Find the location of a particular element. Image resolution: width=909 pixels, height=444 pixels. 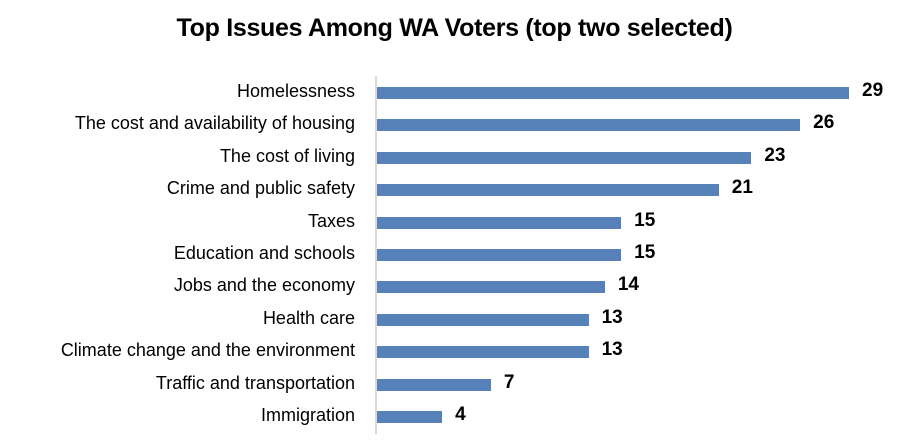

bar-row: The cost and availability of housing 26 is located at coordinates (454, 125).